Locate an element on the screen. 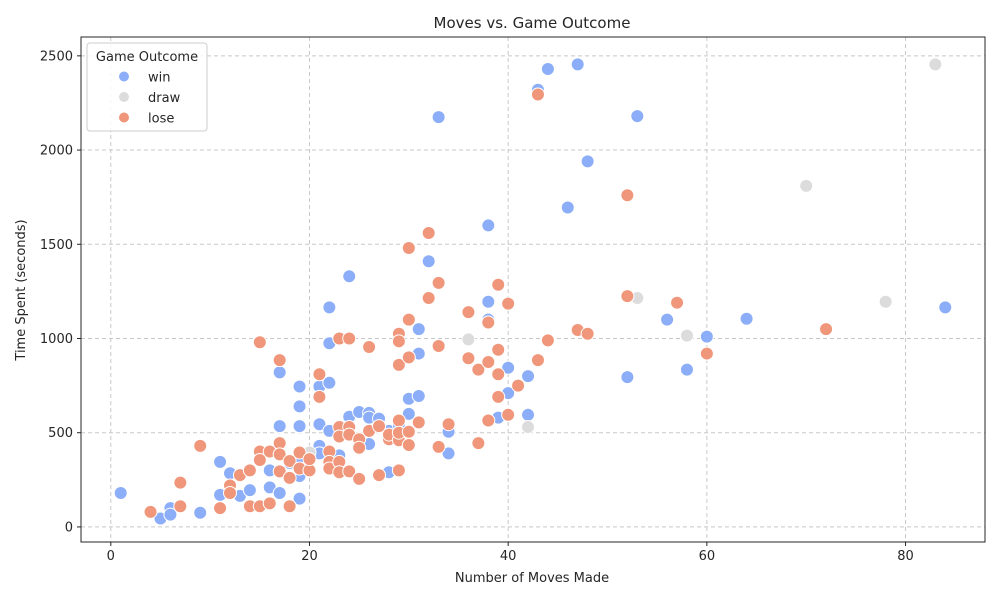  legend-box is located at coordinates (147, 87).